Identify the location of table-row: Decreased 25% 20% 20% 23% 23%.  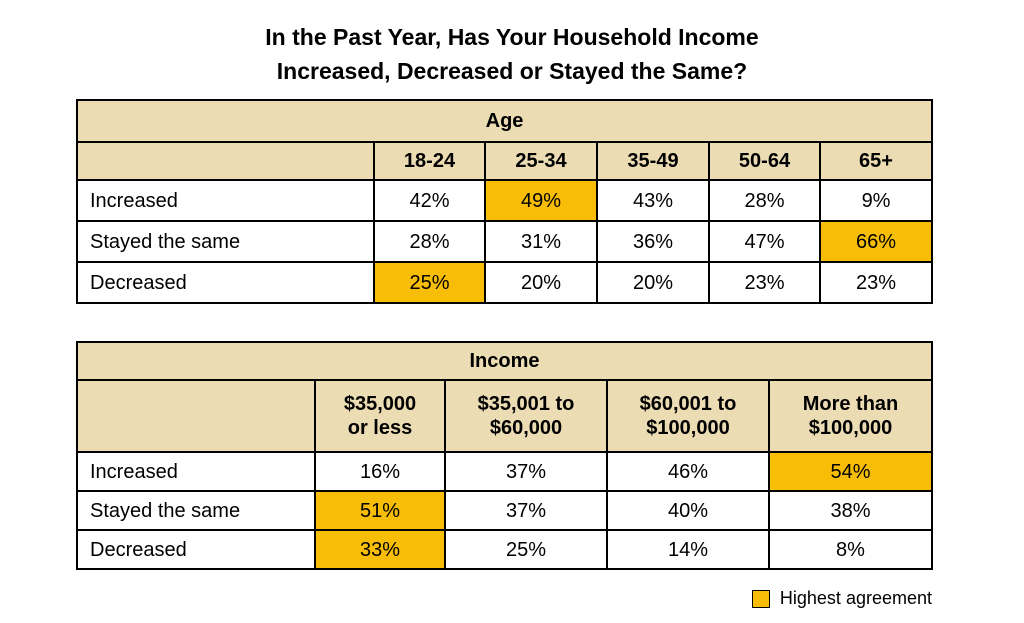
(505, 282).